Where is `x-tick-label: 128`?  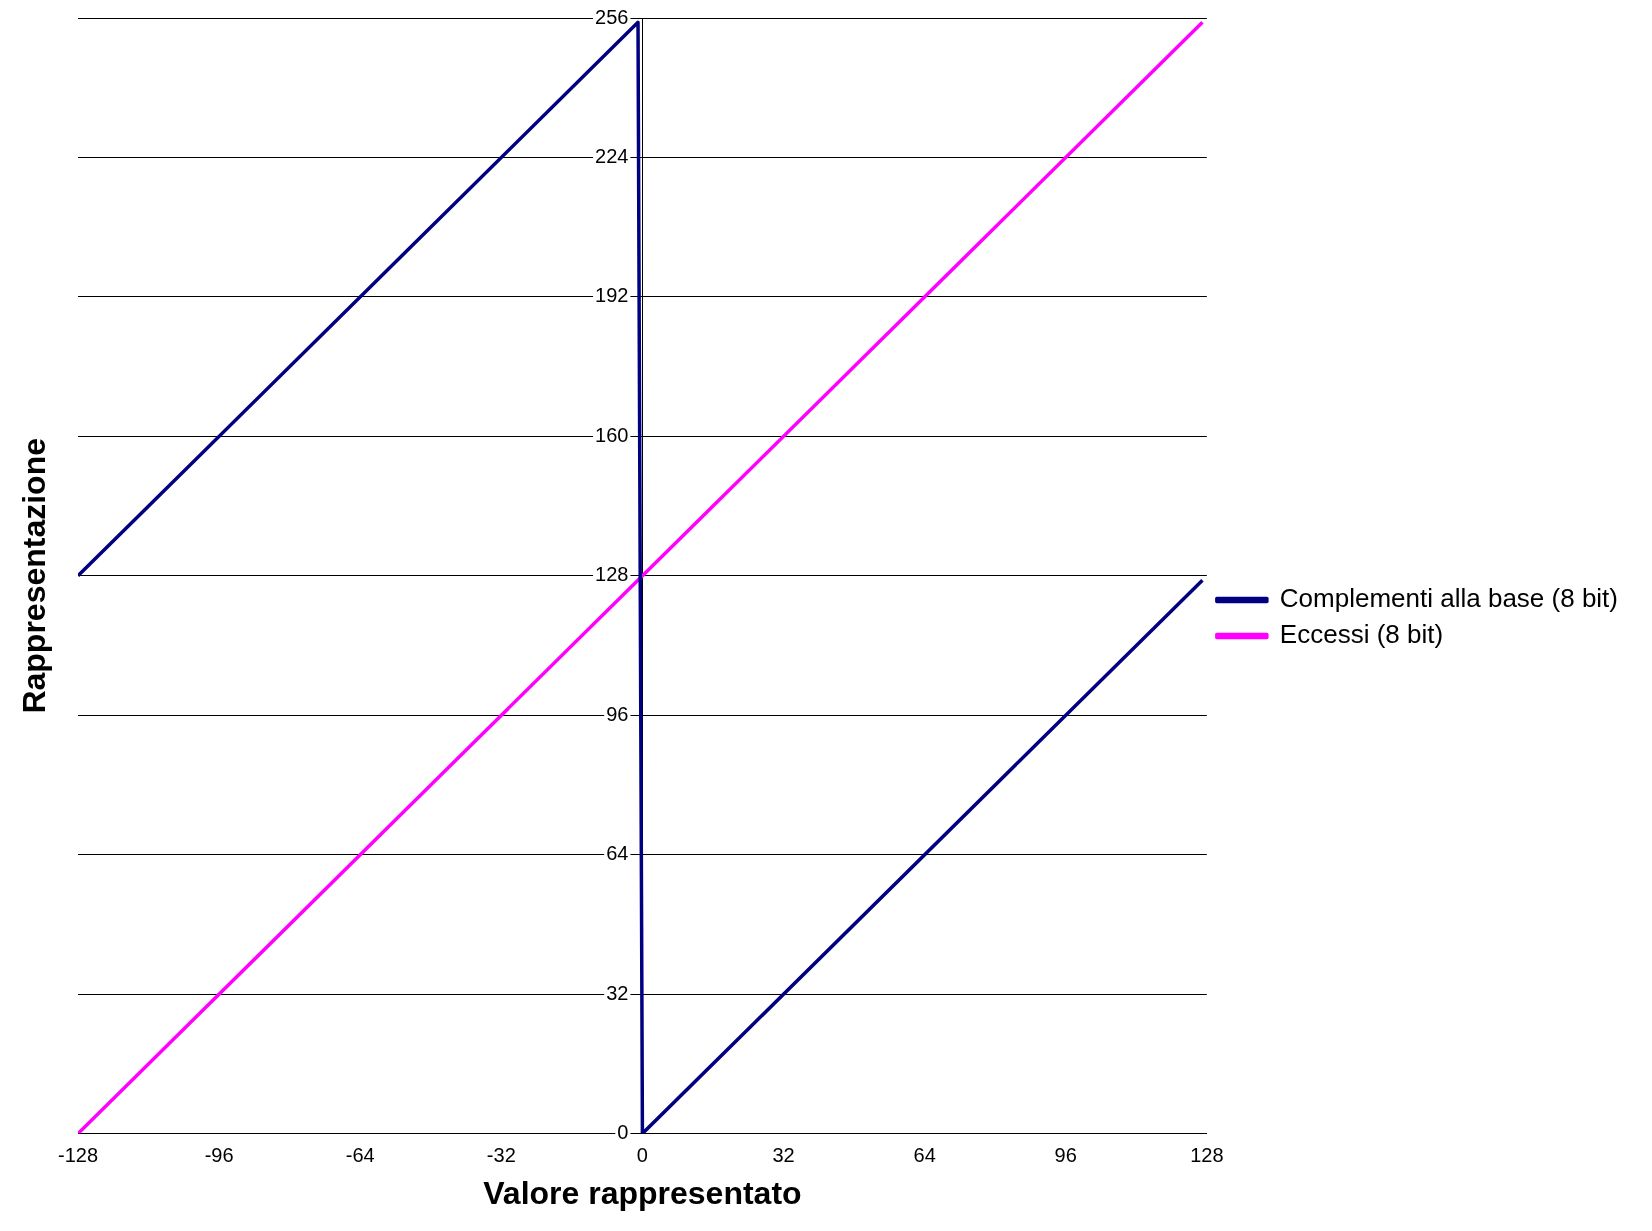
x-tick-label: 128 is located at coordinates (1207, 1155).